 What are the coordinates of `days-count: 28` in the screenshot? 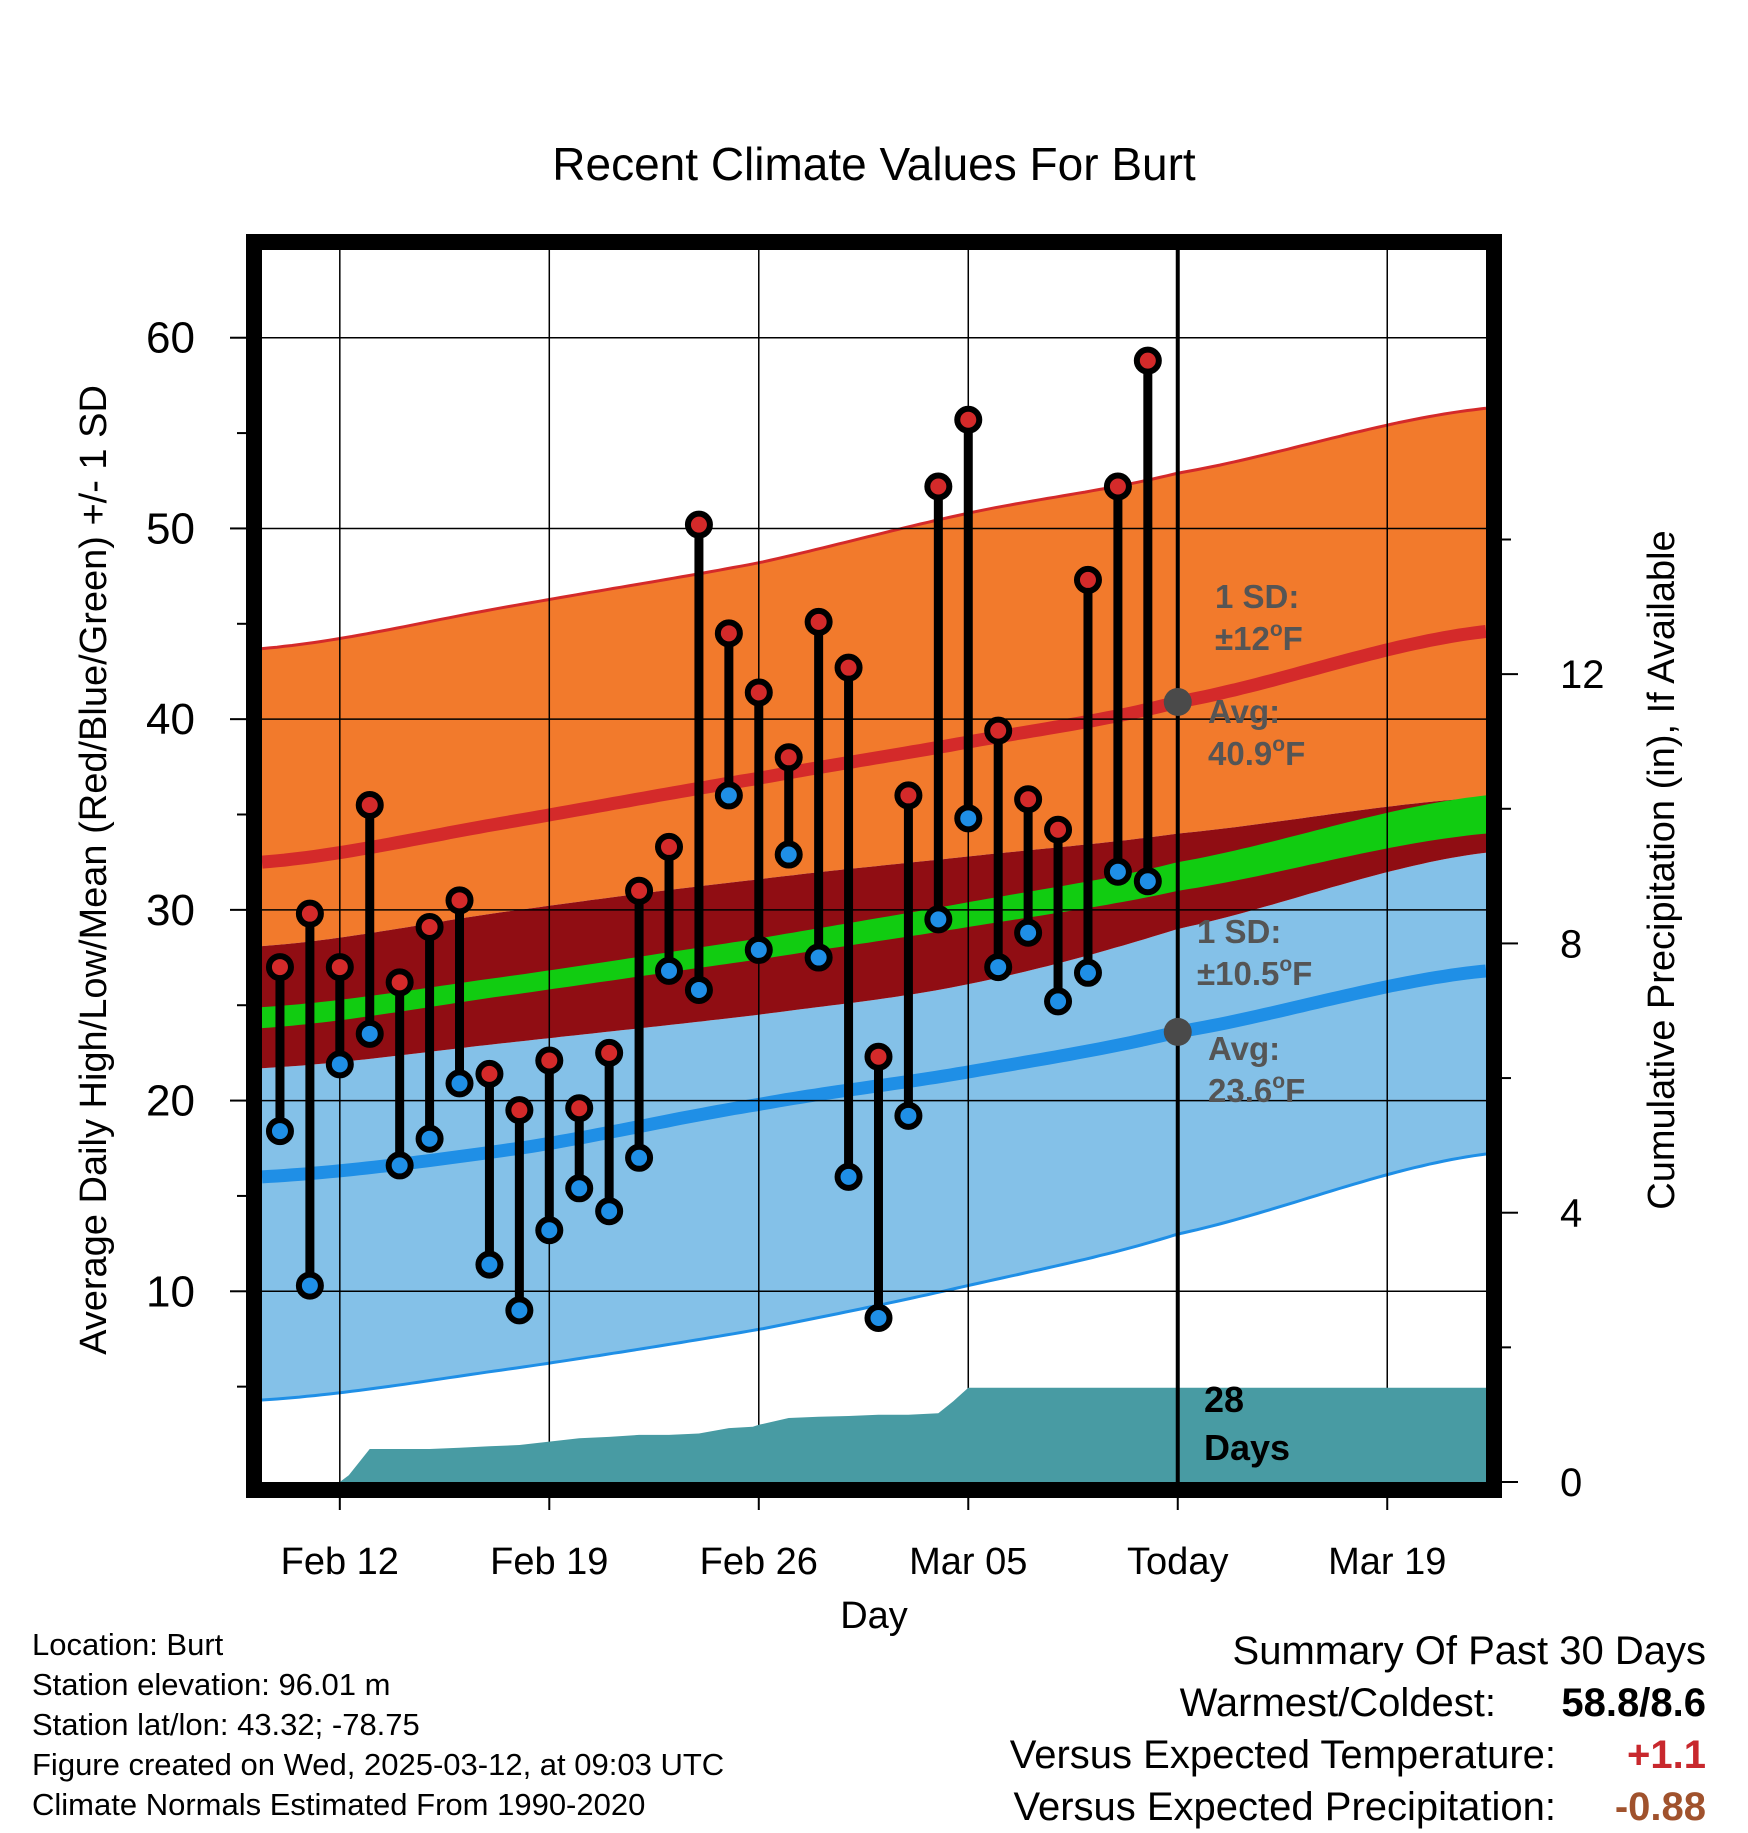 It's located at (1224, 1399).